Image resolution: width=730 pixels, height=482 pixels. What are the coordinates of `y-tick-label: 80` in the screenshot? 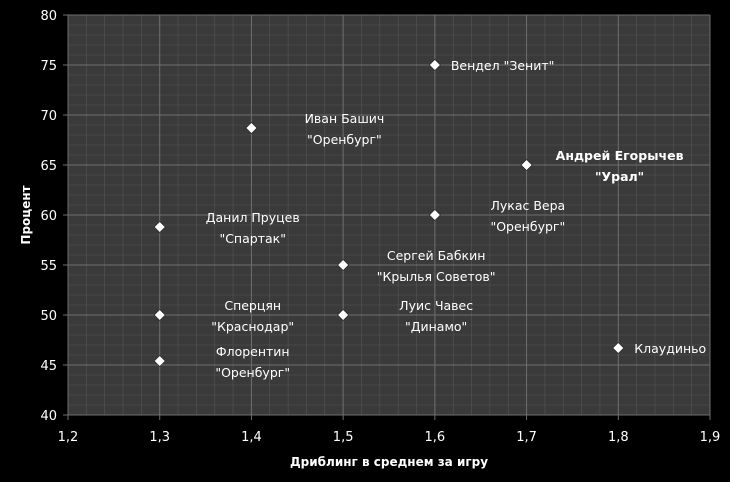 It's located at (48, 16).